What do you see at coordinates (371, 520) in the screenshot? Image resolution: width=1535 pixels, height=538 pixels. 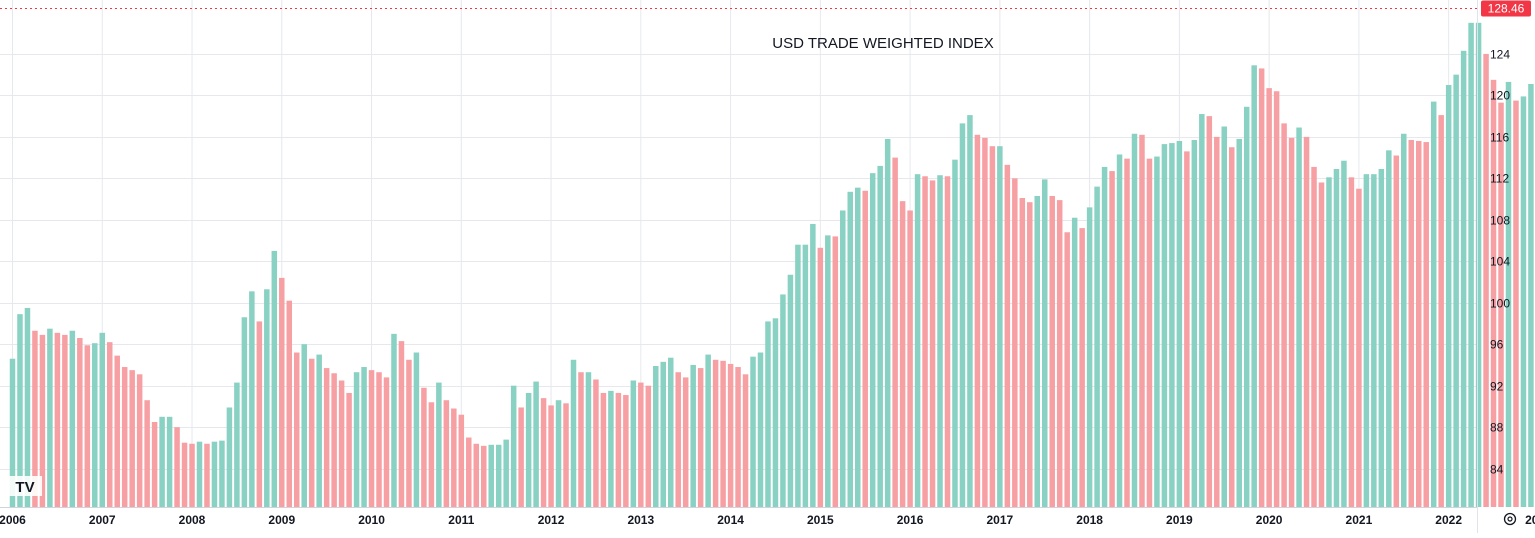 I see `x-tick-label: 2010` at bounding box center [371, 520].